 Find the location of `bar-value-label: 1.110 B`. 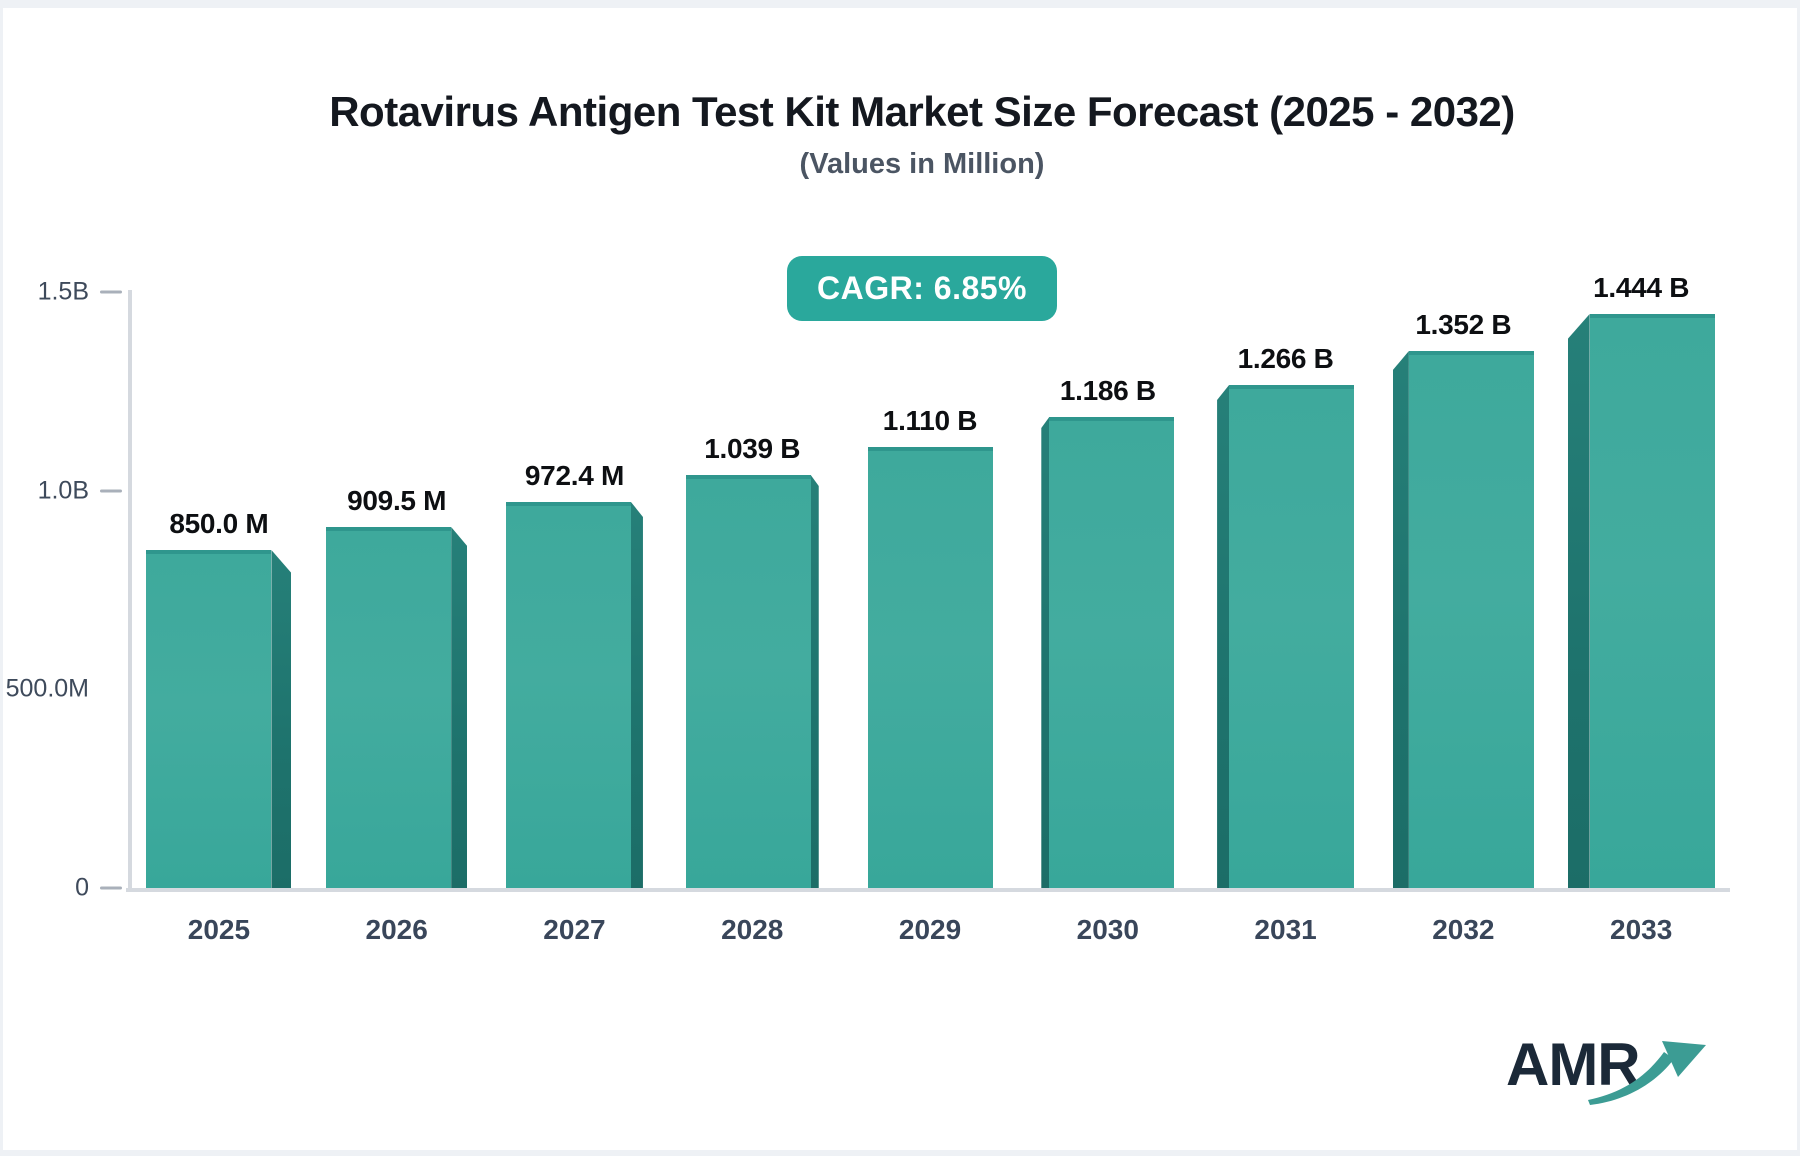

bar-value-label: 1.110 B is located at coordinates (930, 420).